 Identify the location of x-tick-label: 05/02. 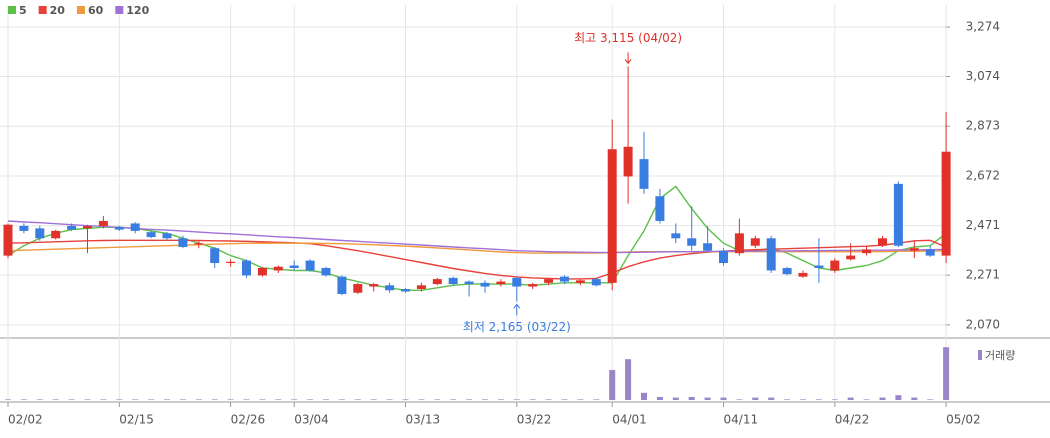
(963, 420).